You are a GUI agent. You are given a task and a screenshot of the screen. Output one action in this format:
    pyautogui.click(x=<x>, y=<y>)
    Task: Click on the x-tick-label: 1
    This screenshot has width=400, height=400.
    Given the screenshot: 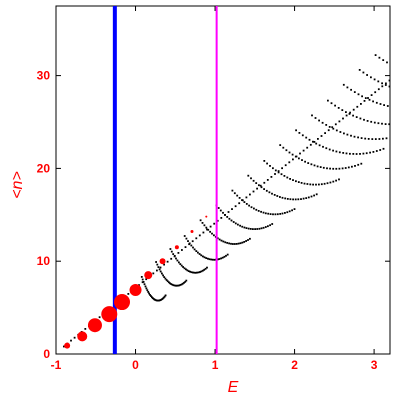 What is the action you would take?
    pyautogui.click(x=215, y=365)
    